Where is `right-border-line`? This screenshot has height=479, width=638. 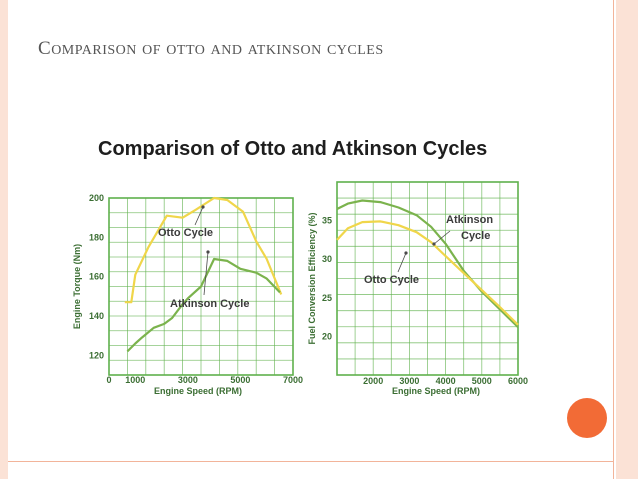 right-border-line is located at coordinates (613, 239).